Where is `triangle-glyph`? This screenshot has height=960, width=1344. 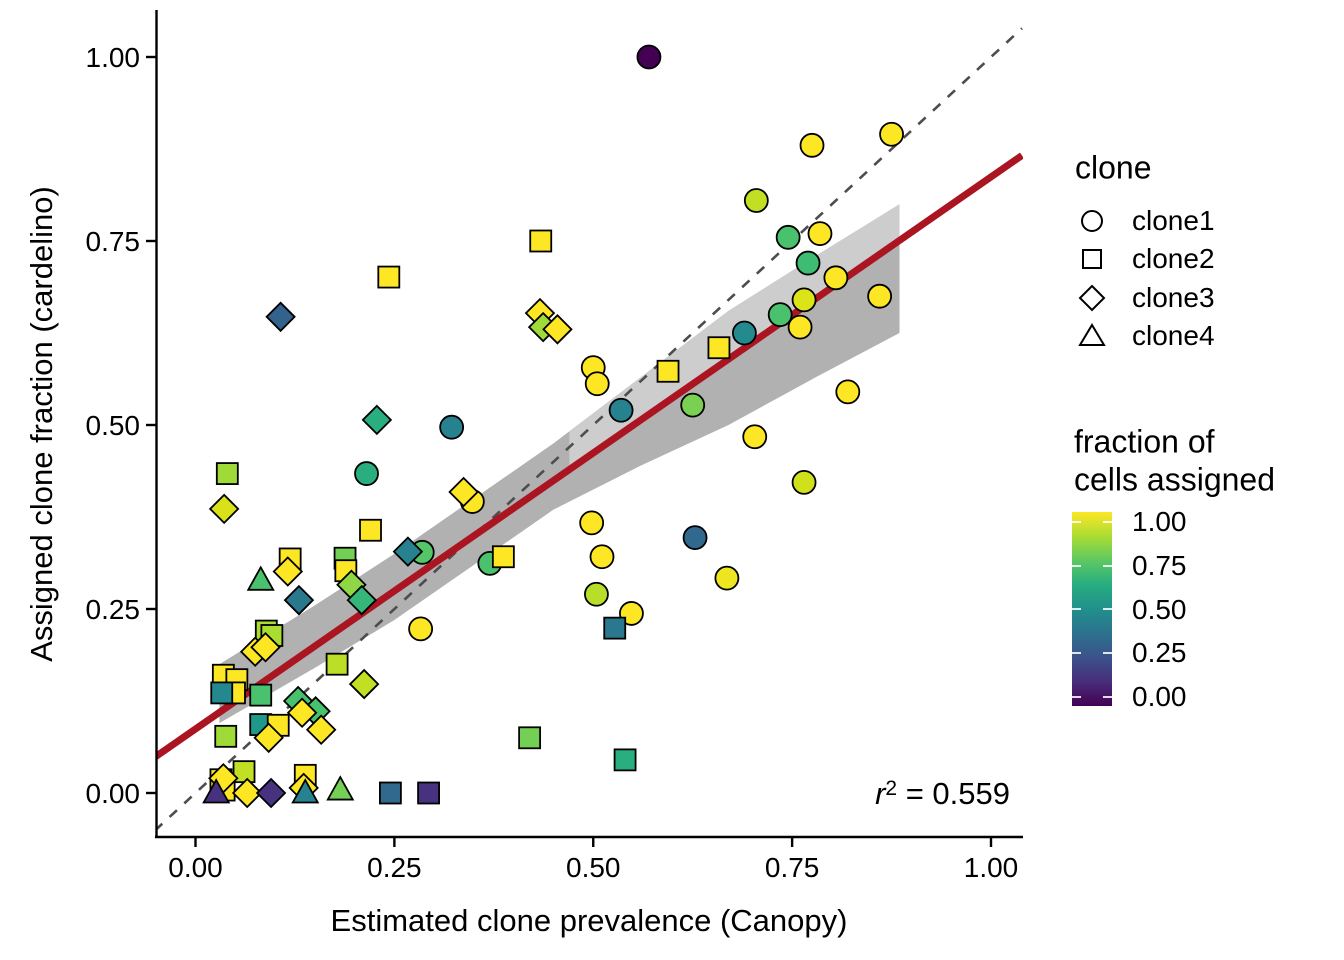 triangle-glyph is located at coordinates (1092, 336).